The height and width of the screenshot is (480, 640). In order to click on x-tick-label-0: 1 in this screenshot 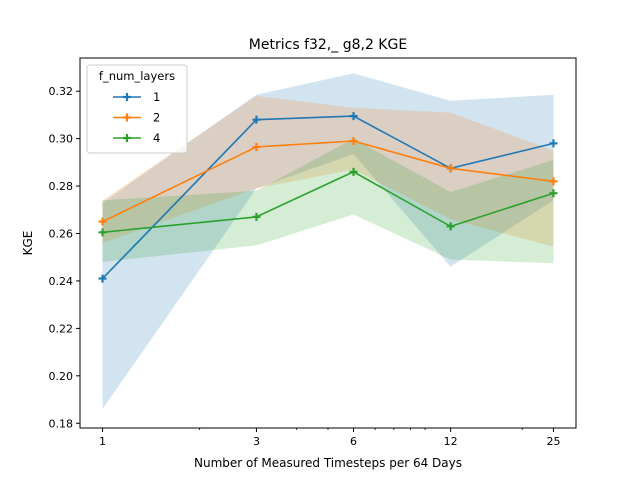, I will do `click(102, 441)`.